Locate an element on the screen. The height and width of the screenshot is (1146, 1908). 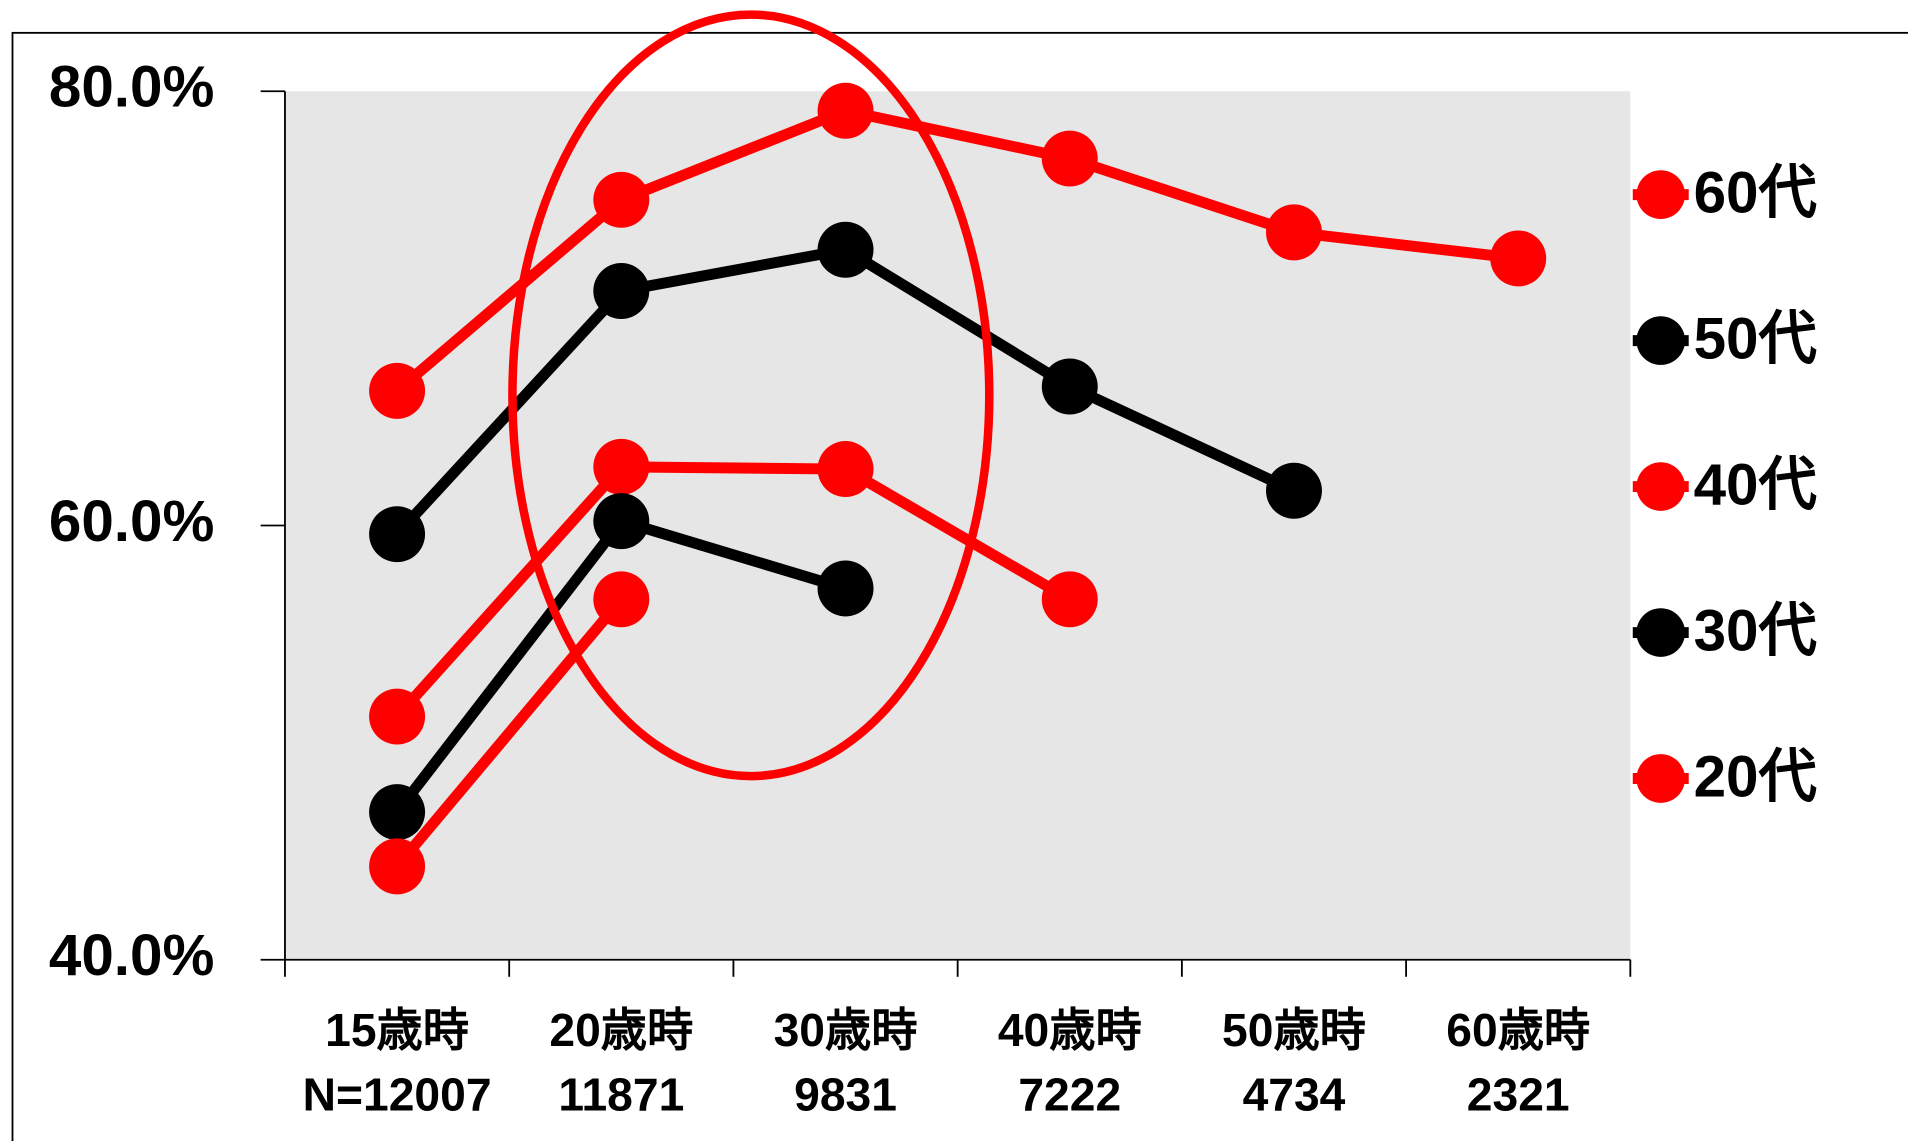
sample-size-label: 9831 is located at coordinates (845, 1095).